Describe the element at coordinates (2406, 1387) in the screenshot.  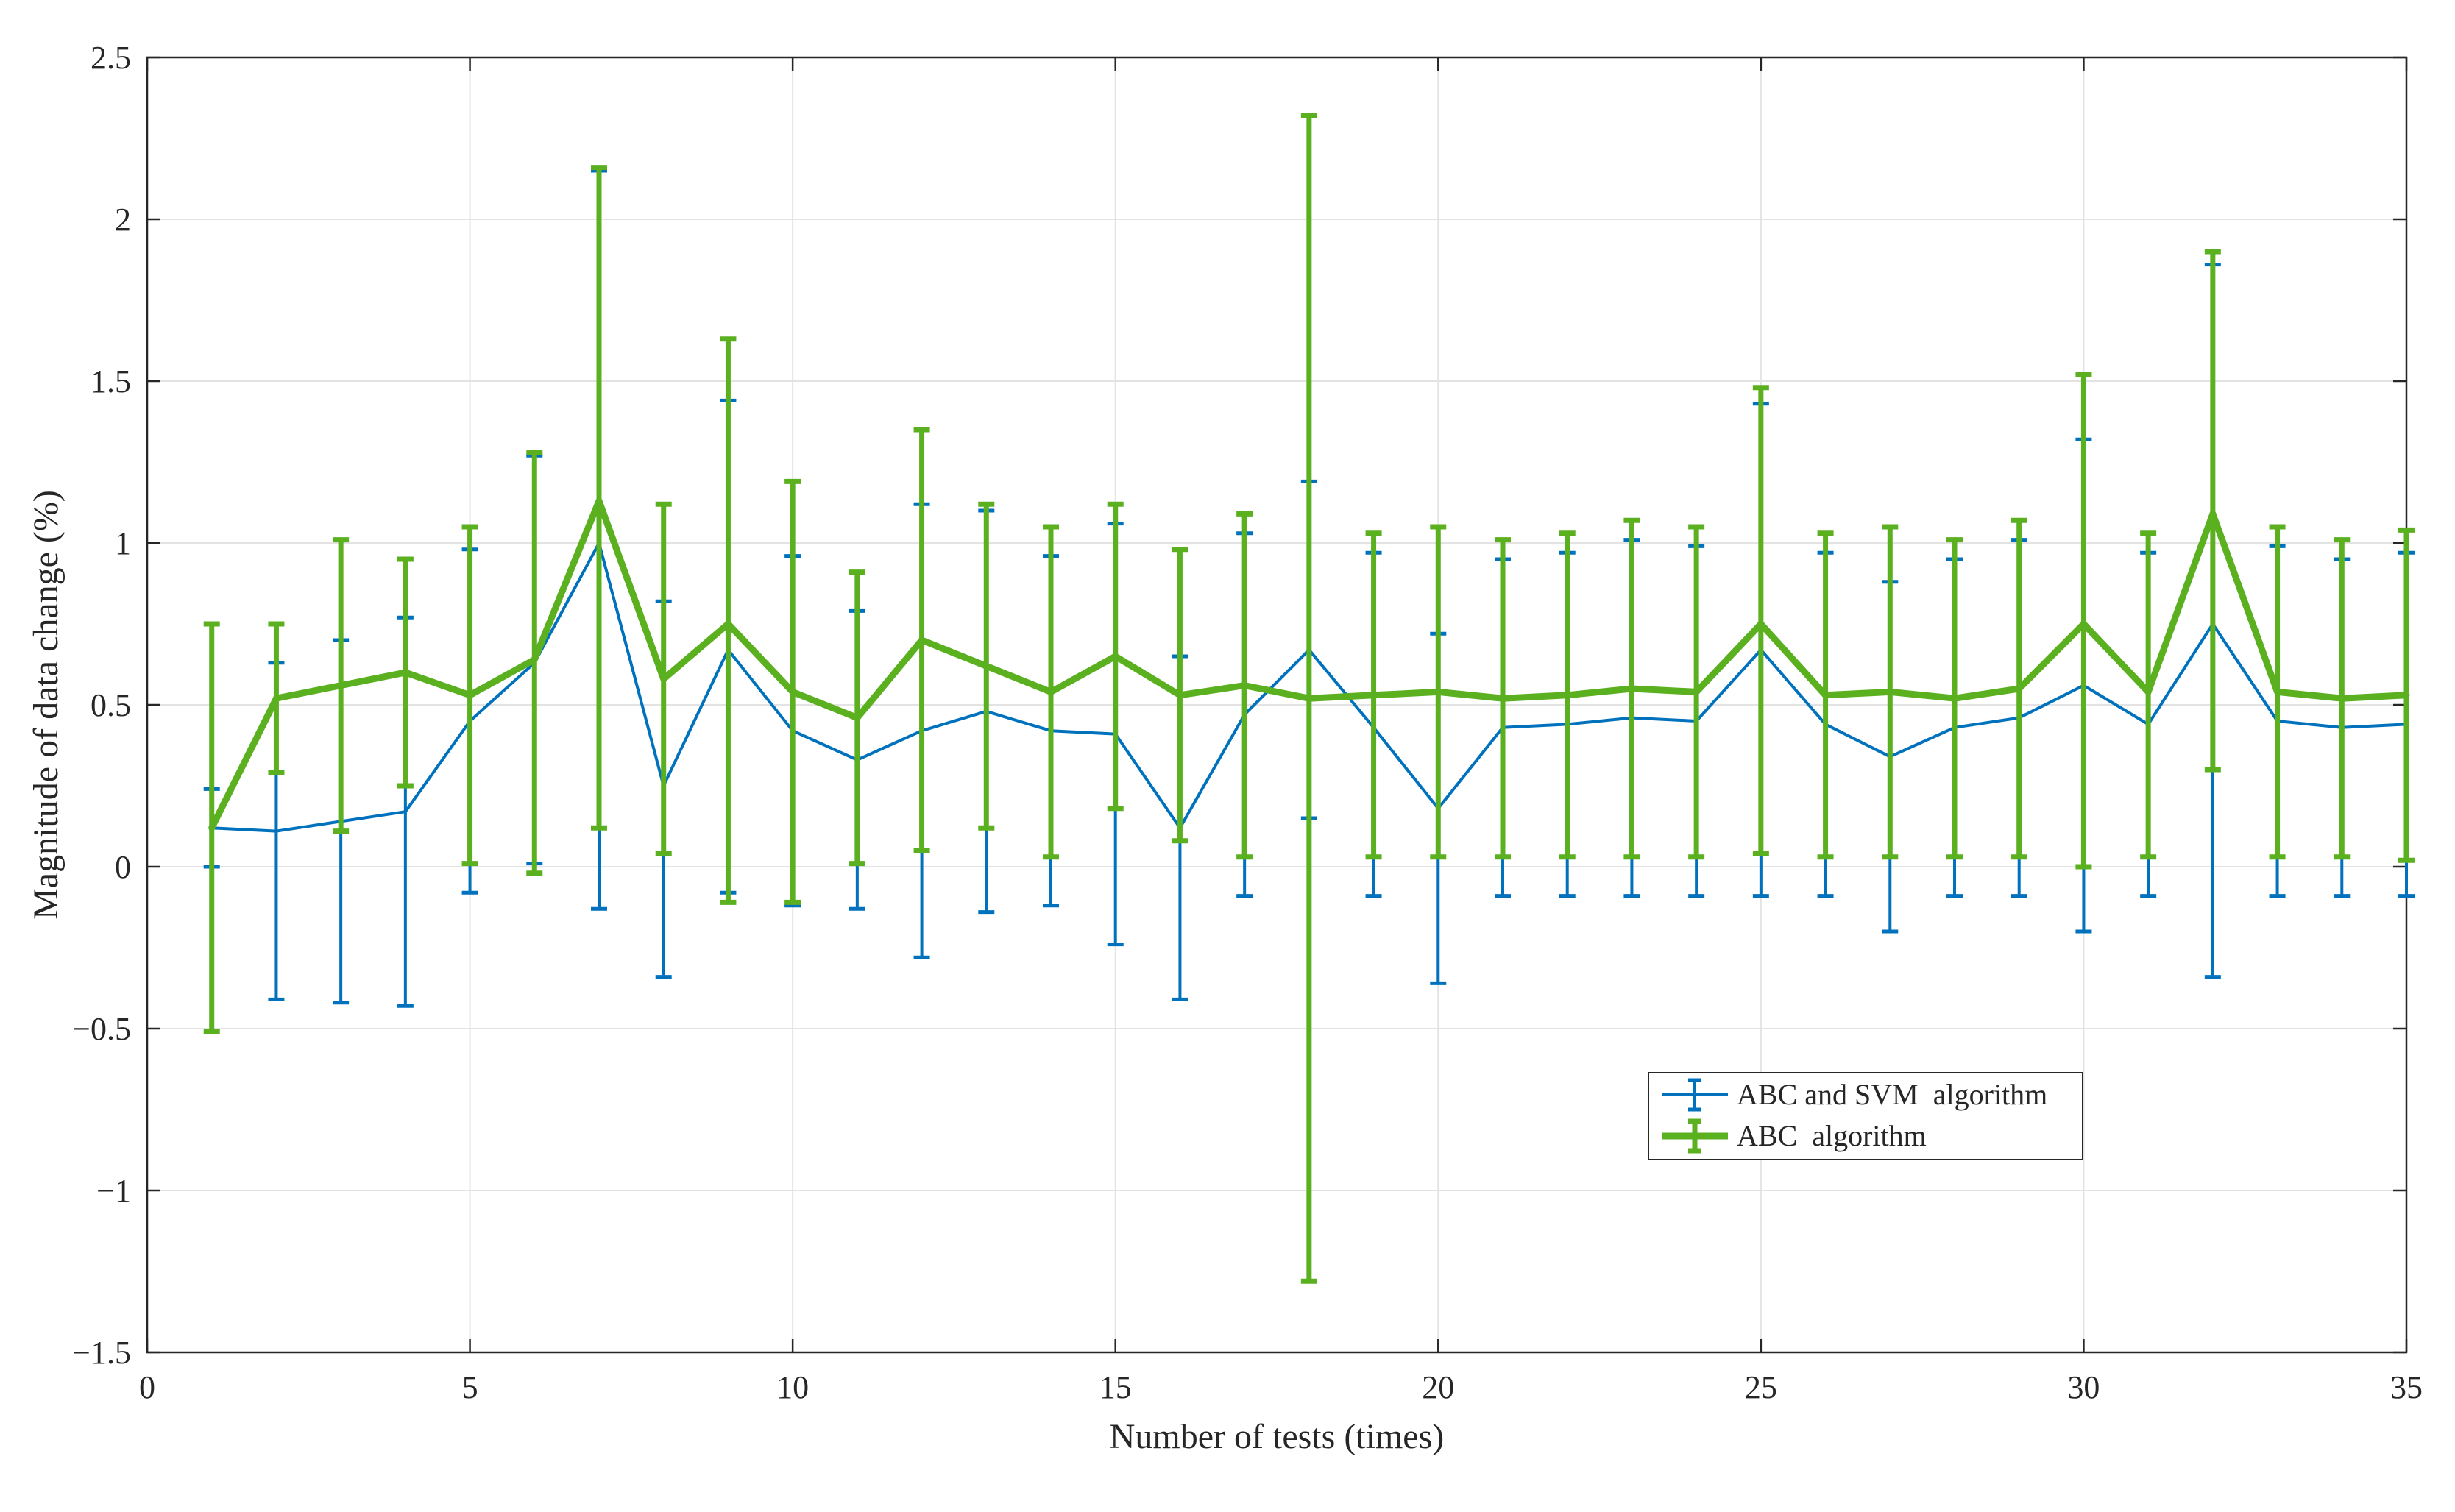
I see `x-tick-label: 35` at that location.